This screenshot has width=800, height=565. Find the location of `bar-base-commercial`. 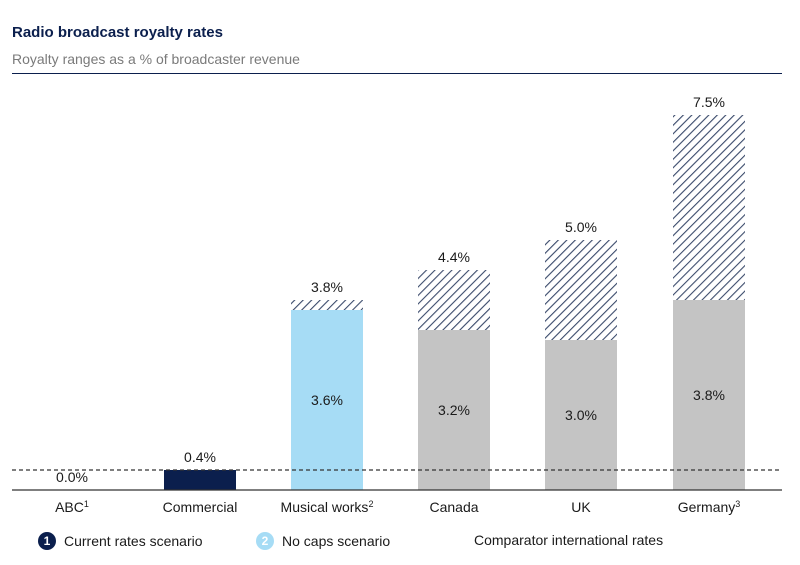

bar-base-commercial is located at coordinates (200, 480).